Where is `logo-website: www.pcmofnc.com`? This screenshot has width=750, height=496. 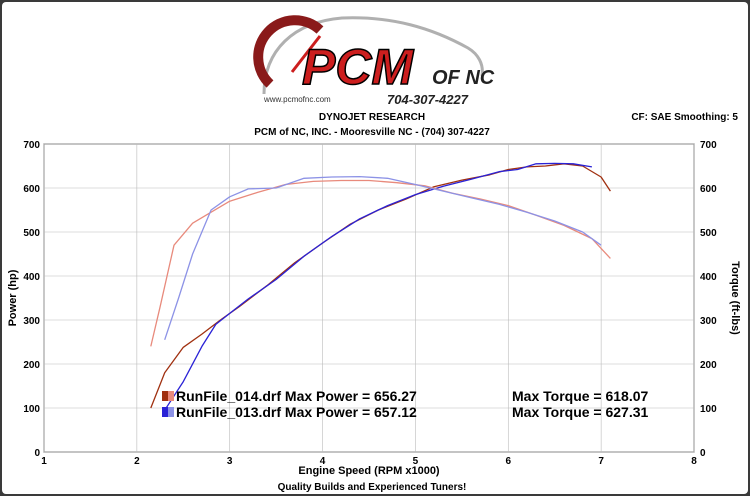 logo-website: www.pcmofnc.com is located at coordinates (297, 99).